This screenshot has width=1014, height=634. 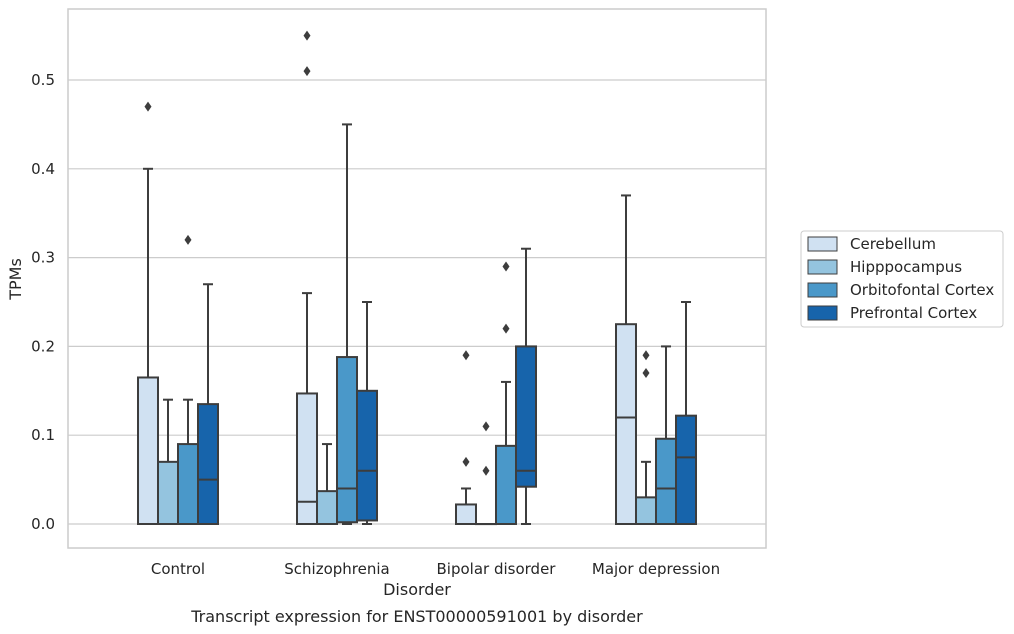 I want to click on legend-item: Prefrontal Cortex, so click(x=892, y=313).